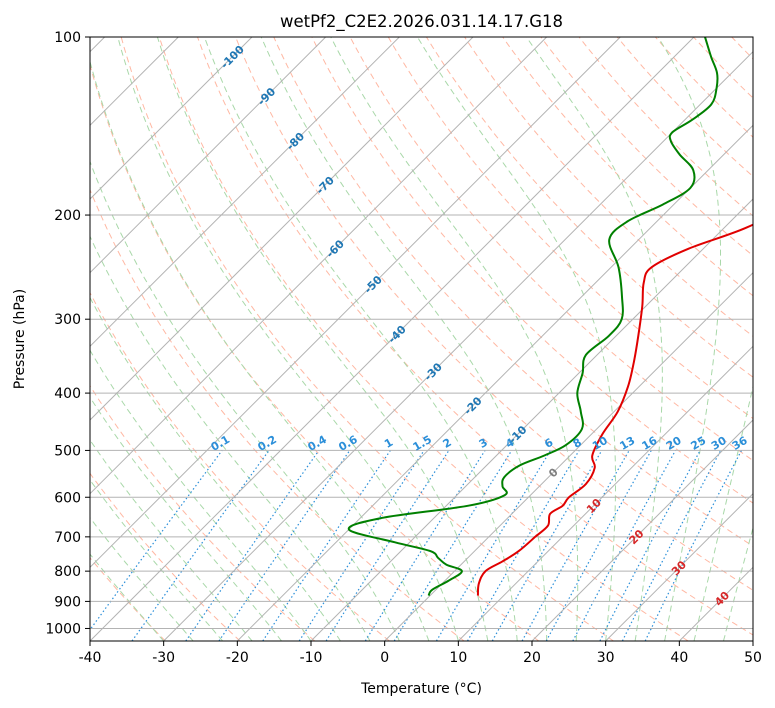 The height and width of the screenshot is (708, 775). What do you see at coordinates (594, 506) in the screenshot?
I see `isotherm-label: 10` at bounding box center [594, 506].